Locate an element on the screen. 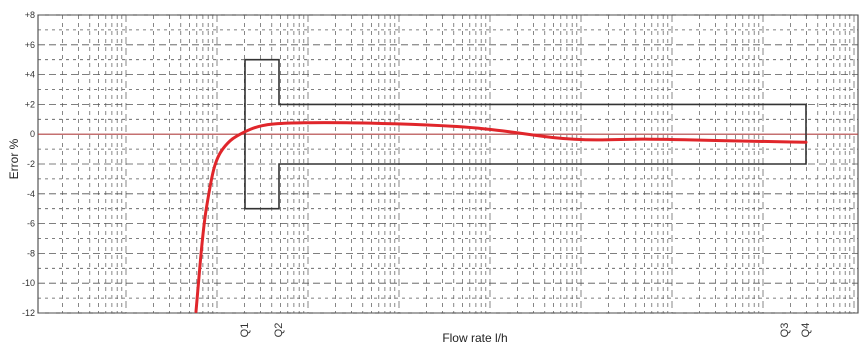 This screenshot has height=345, width=862. y-tick-label: +2 is located at coordinates (30, 104).